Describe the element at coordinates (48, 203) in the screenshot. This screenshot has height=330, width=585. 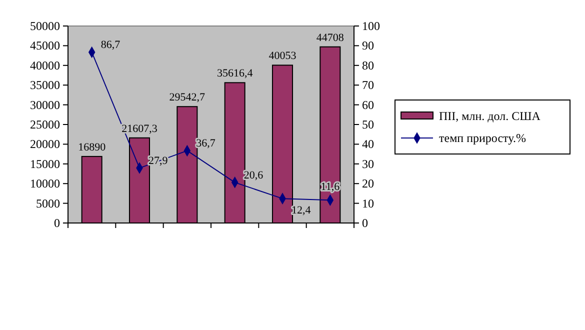
I see `y-tick-label: 5000` at that location.